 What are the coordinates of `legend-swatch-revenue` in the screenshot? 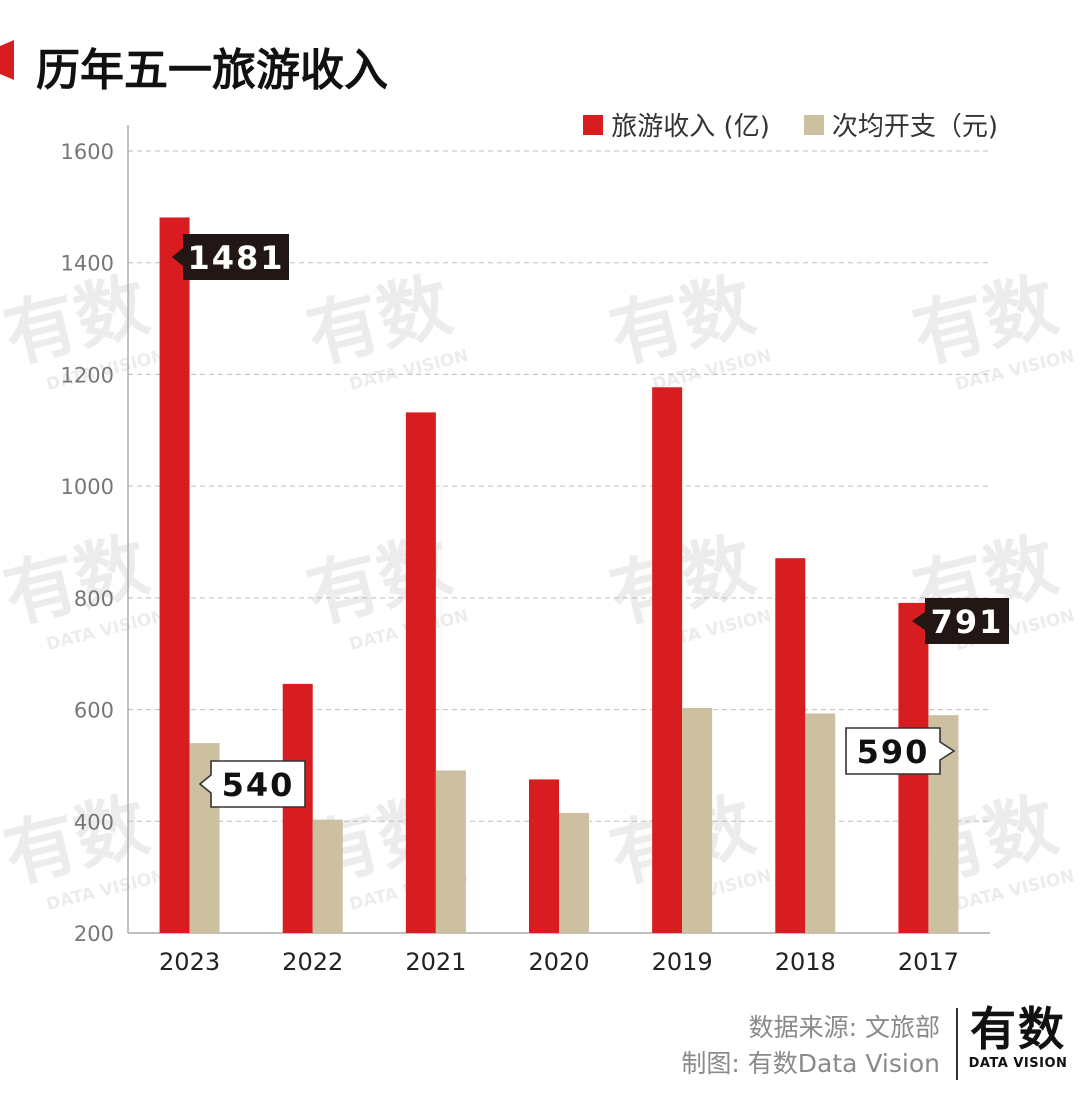 It's located at (593, 124).